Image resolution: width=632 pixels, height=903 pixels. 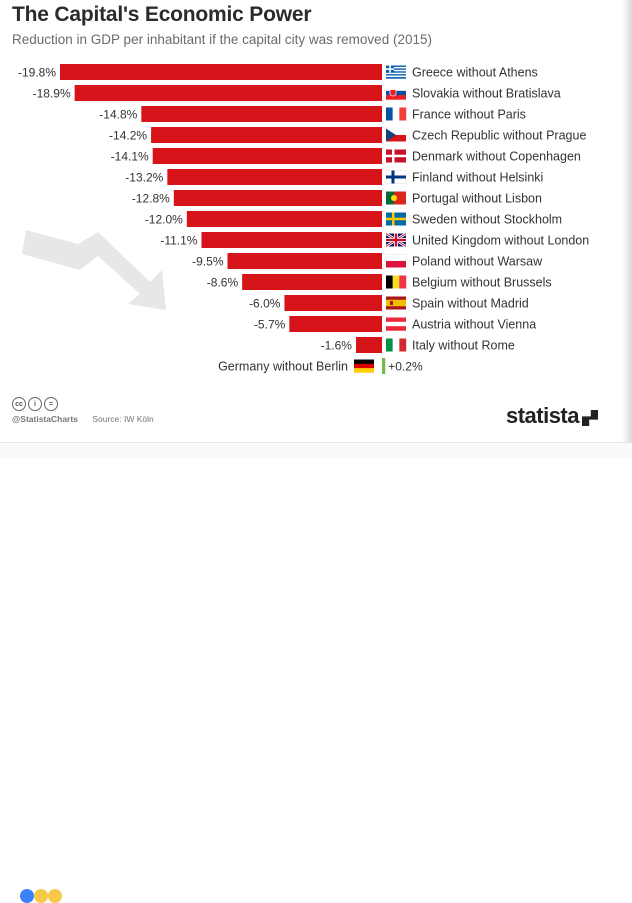 What do you see at coordinates (364, 366) in the screenshot?
I see `flag-germany-icon` at bounding box center [364, 366].